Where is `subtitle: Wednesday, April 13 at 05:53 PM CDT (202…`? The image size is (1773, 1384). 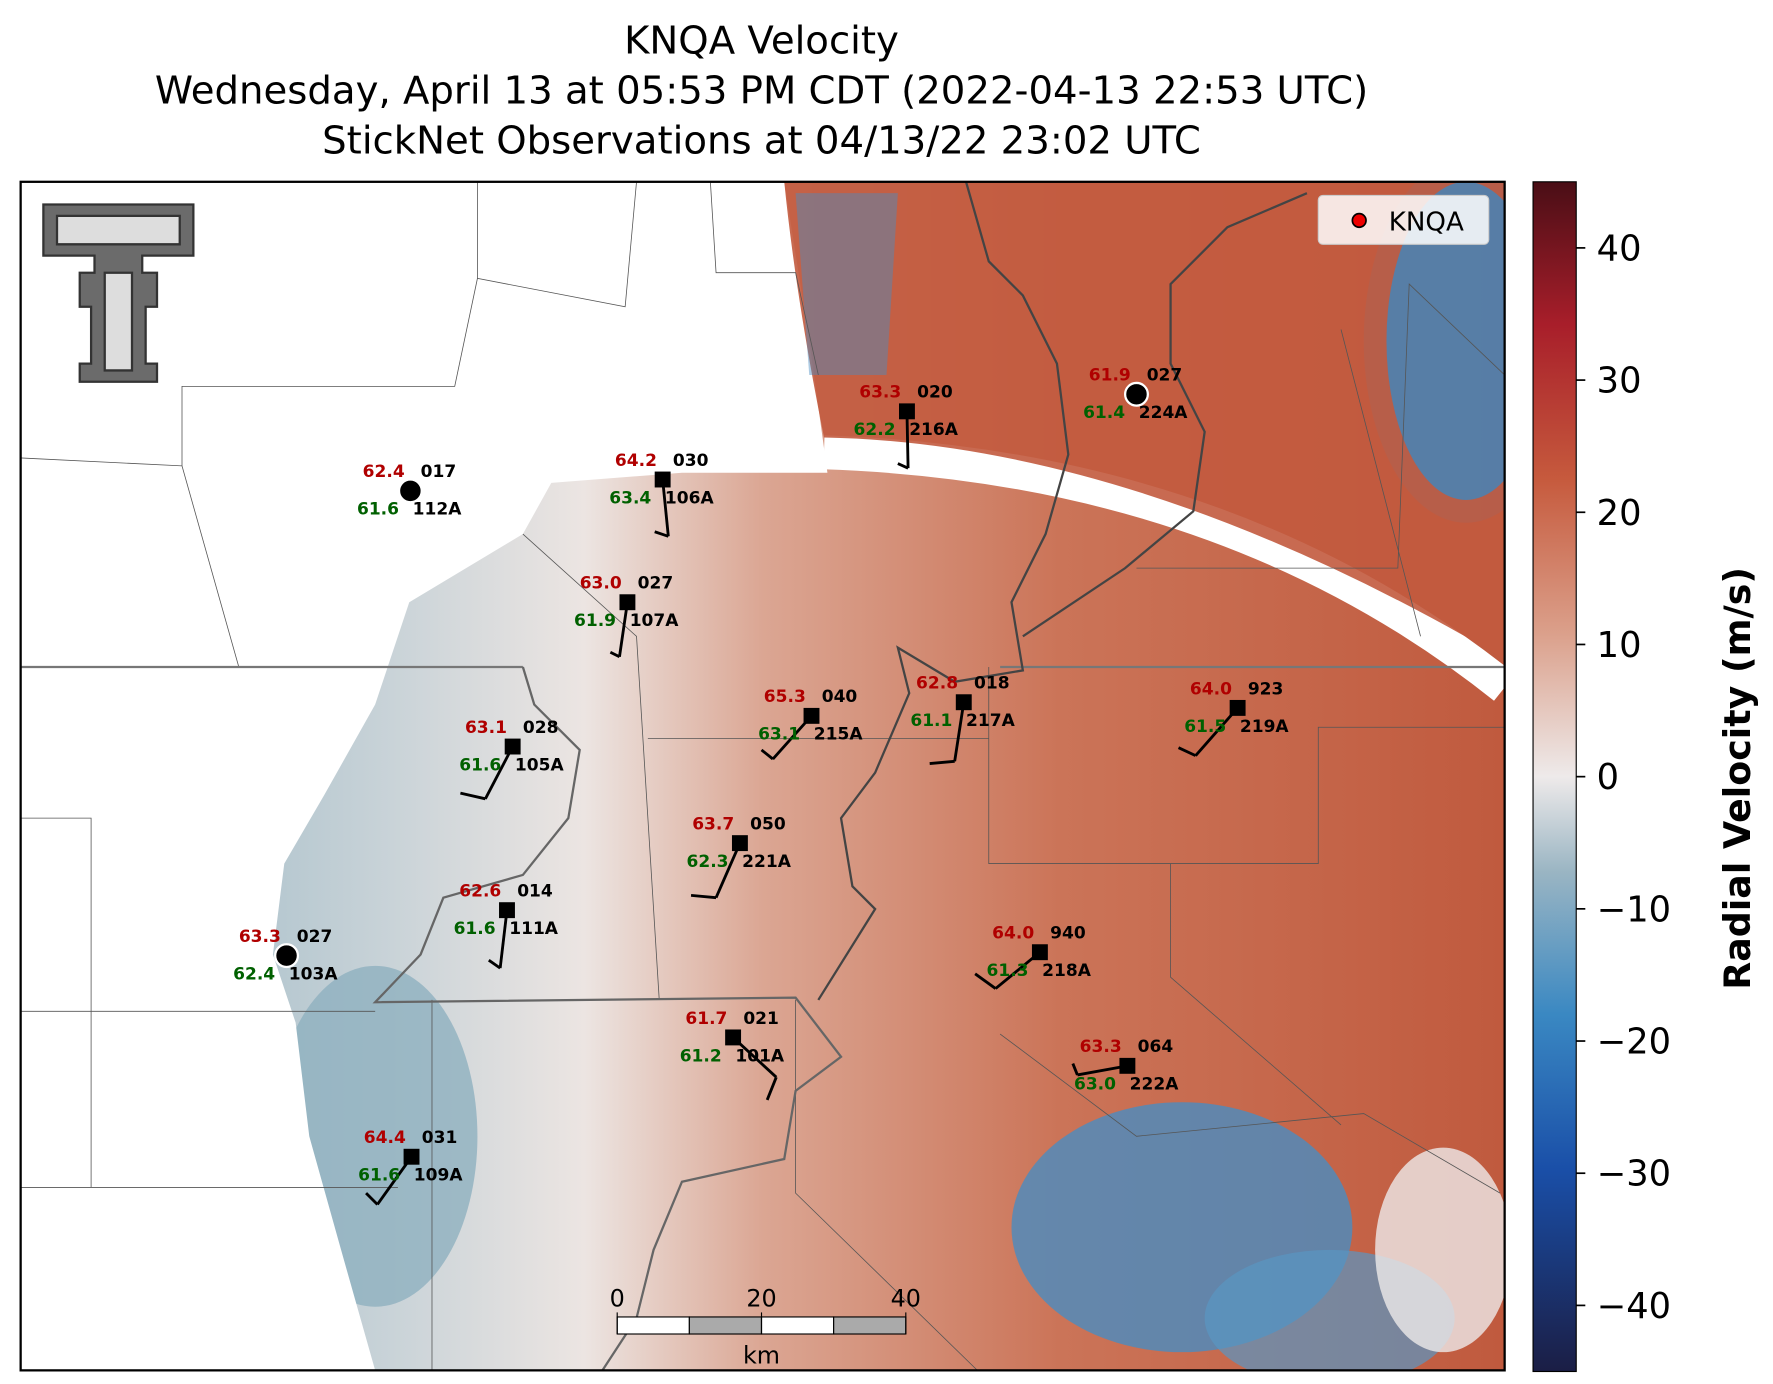
subtitle: Wednesday, April 13 at 05:53 PM CDT (202… is located at coordinates (761, 90).